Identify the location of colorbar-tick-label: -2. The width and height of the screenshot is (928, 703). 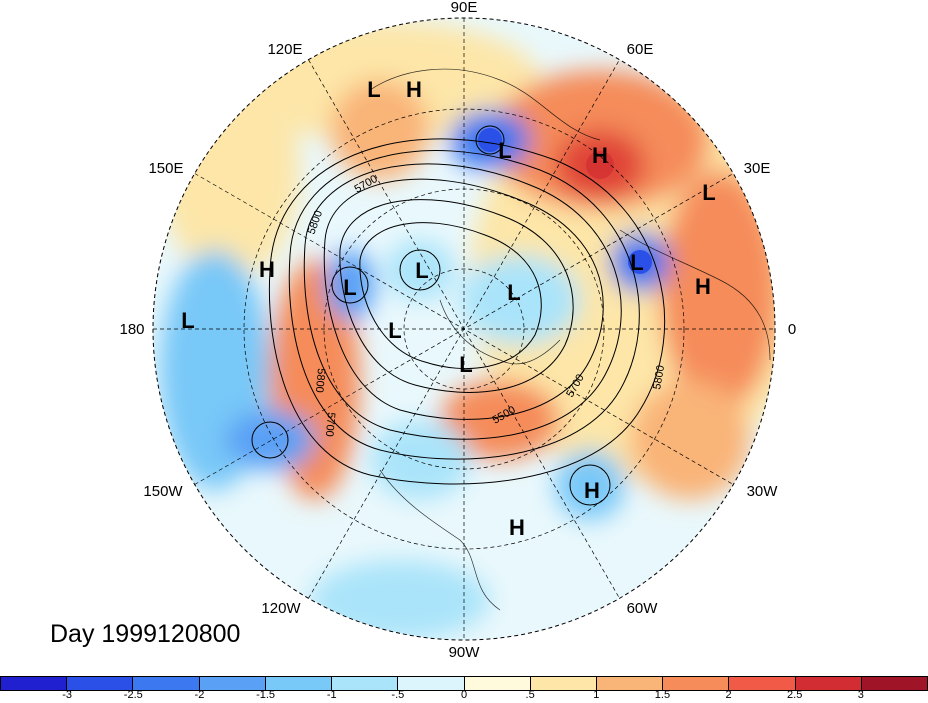
(199, 695).